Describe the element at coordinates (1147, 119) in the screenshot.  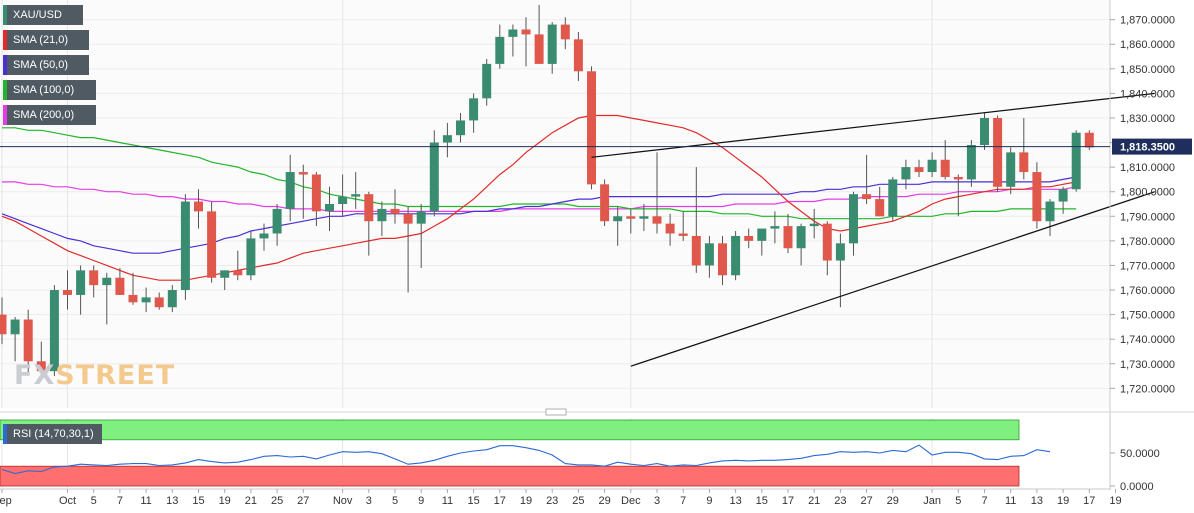
I see `price-tick-label: 1,830.0000` at that location.